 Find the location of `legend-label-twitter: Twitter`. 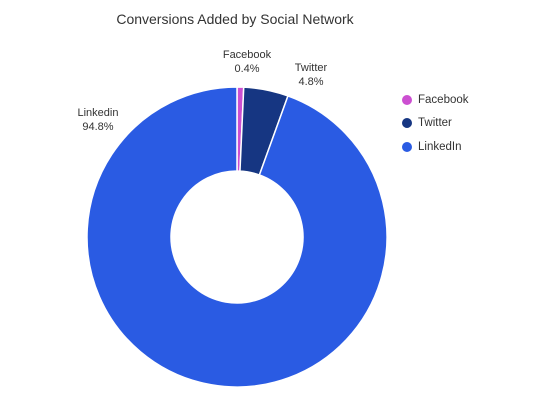

legend-label-twitter: Twitter is located at coordinates (435, 123).